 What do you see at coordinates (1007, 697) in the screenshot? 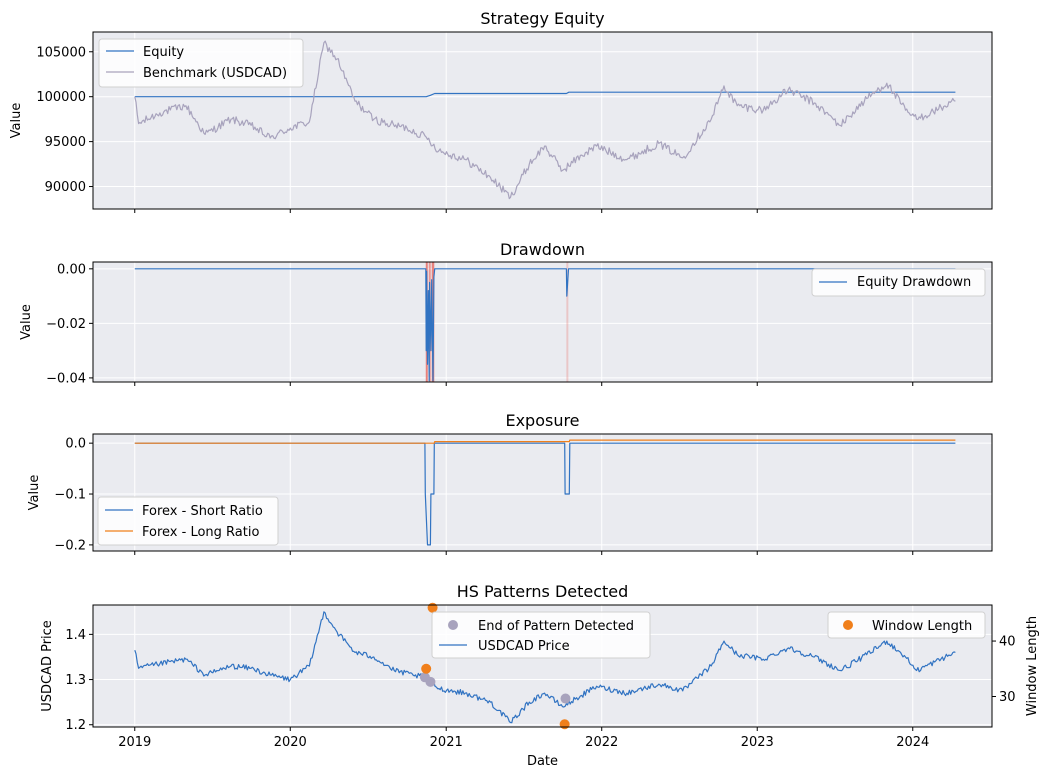
I see `y2-tick-label: 30` at bounding box center [1007, 697].